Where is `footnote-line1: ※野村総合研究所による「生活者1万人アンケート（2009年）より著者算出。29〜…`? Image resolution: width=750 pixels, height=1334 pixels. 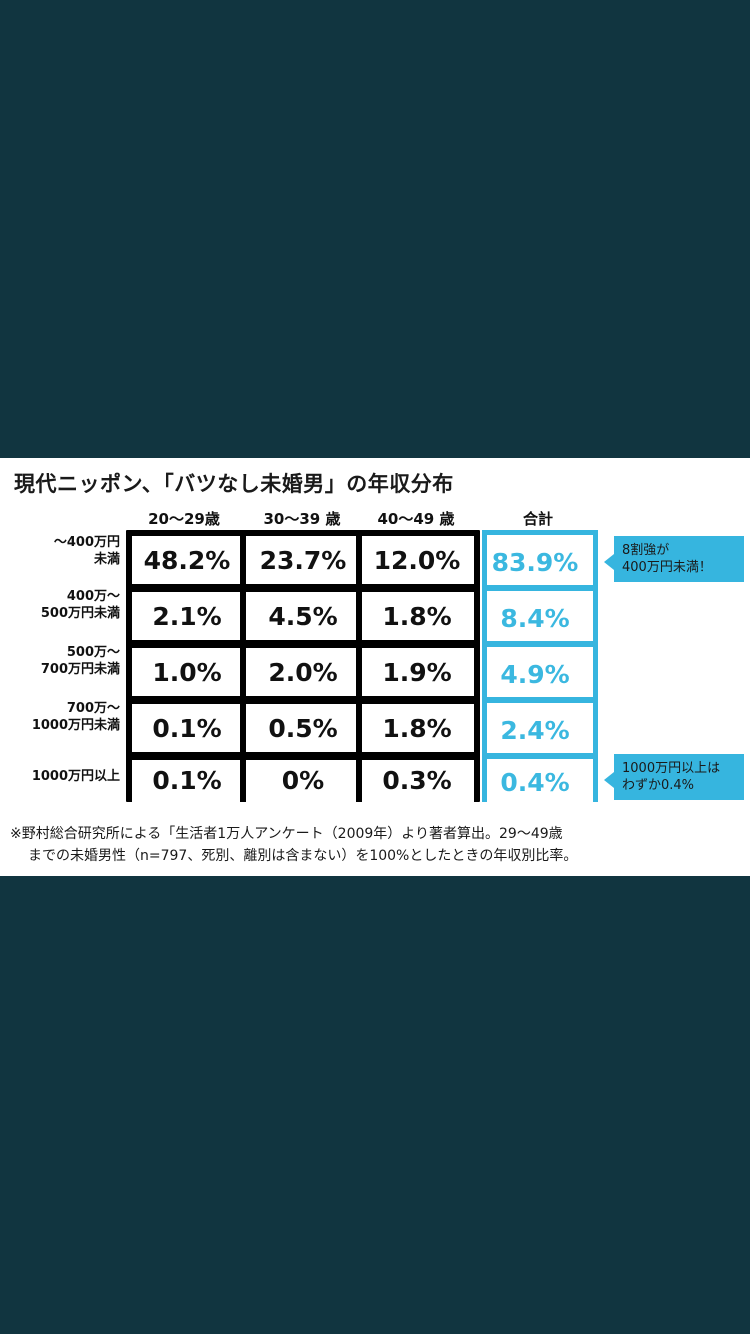 footnote-line1: ※野村総合研究所による「生活者1万人アンケート（2009年）より著者算出。29〜… is located at coordinates (286, 834).